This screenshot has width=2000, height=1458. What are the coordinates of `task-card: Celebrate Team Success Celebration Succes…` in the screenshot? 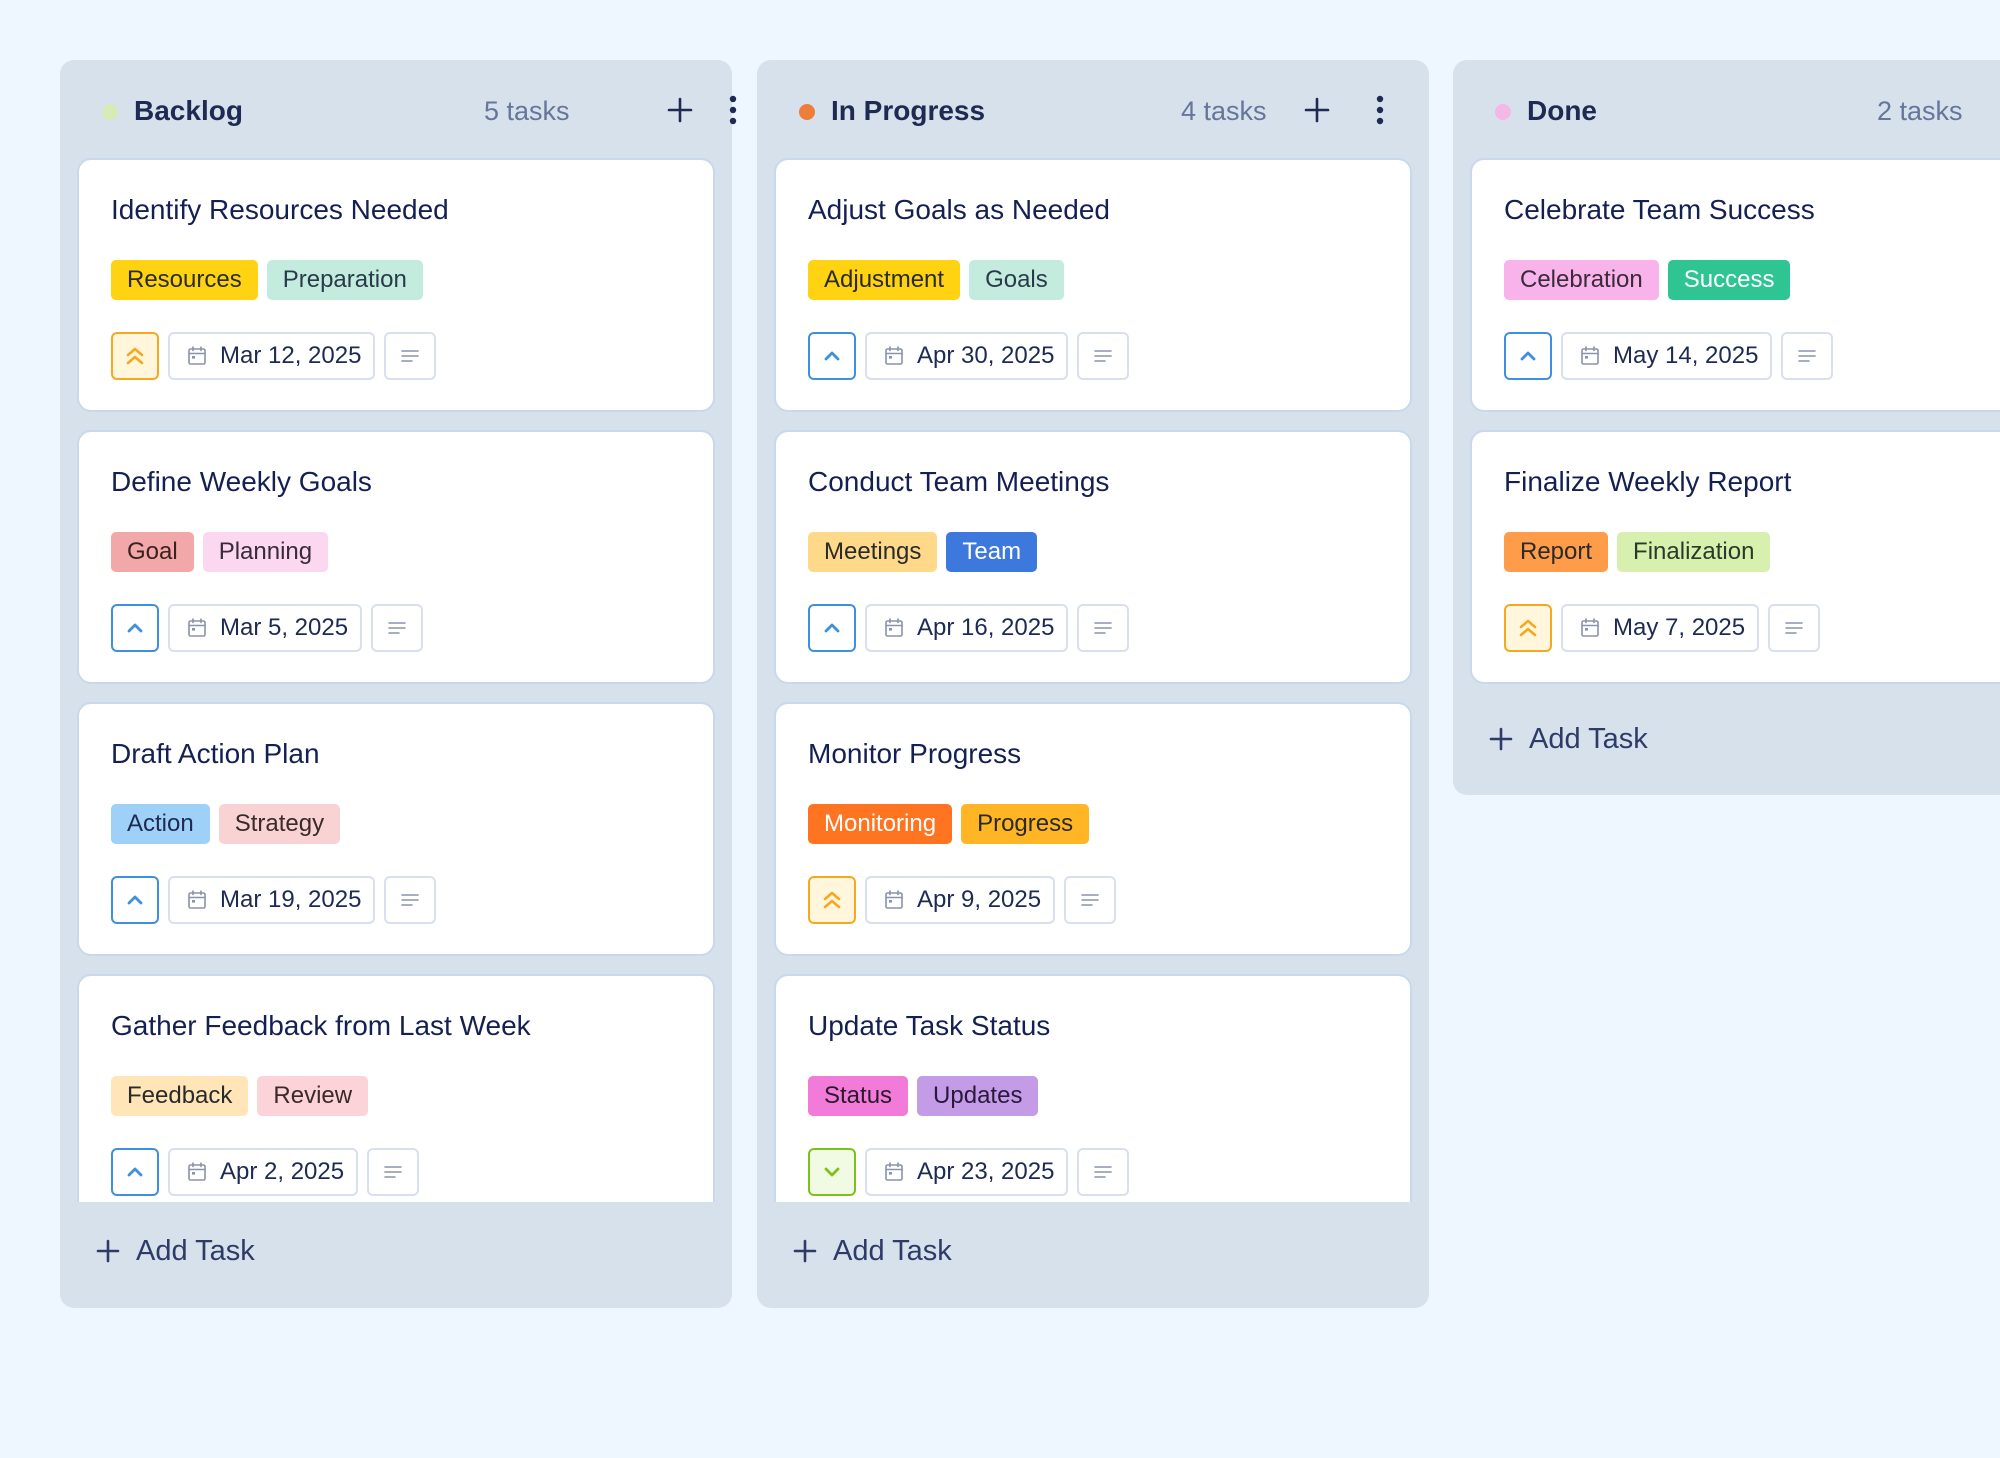 It's located at (1735, 285).